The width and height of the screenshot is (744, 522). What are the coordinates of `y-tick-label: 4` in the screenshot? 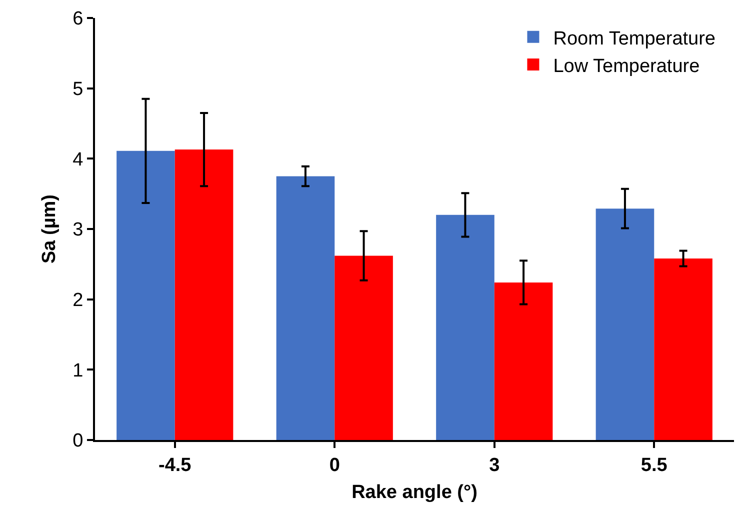 It's located at (78, 159).